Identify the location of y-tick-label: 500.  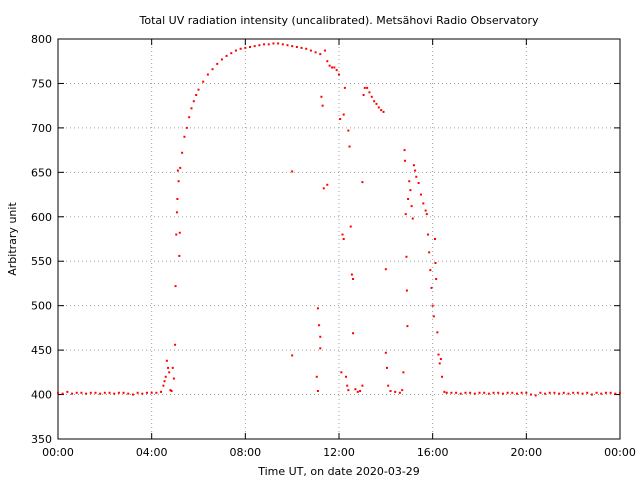
(41, 306).